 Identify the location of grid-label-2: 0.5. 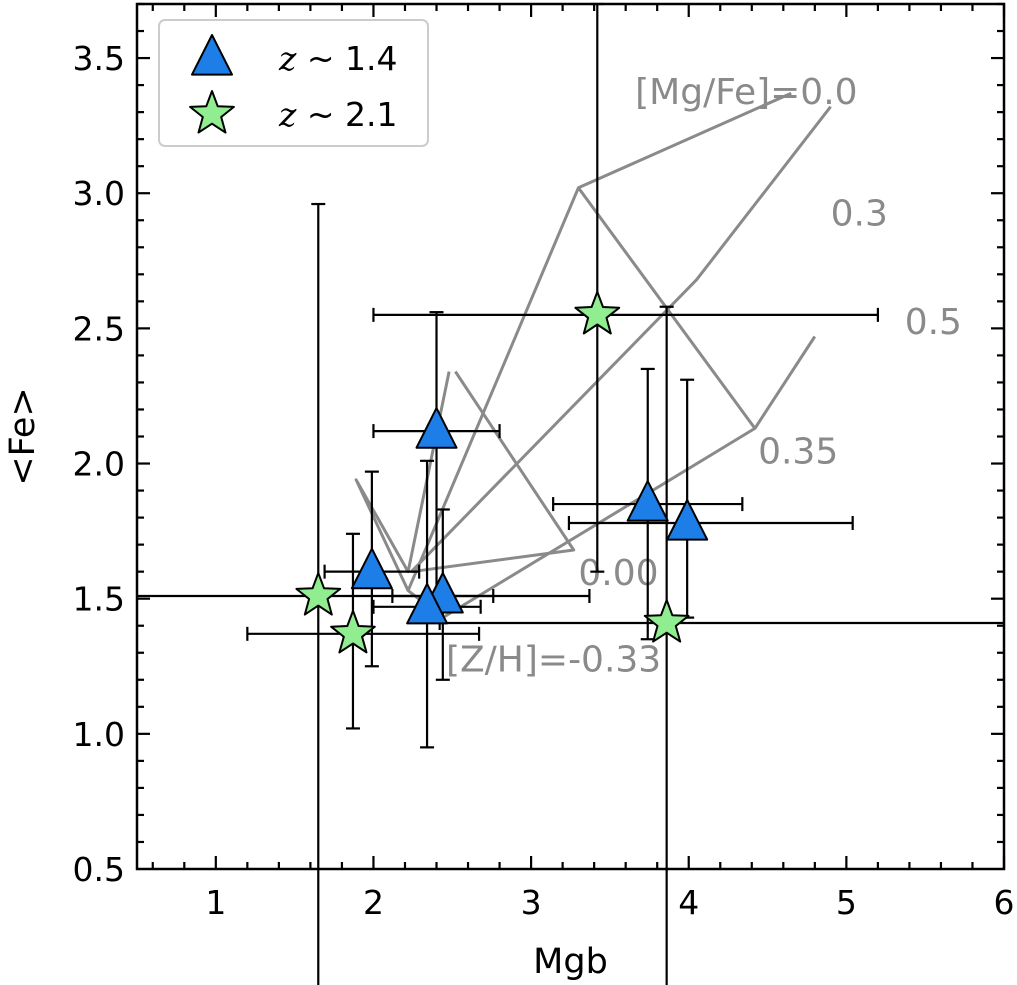
(933, 322).